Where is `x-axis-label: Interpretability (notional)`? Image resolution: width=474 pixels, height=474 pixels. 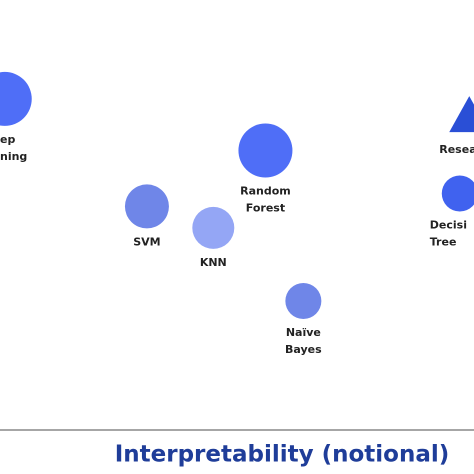
x-axis-label: Interpretability (notional) is located at coordinates (282, 455).